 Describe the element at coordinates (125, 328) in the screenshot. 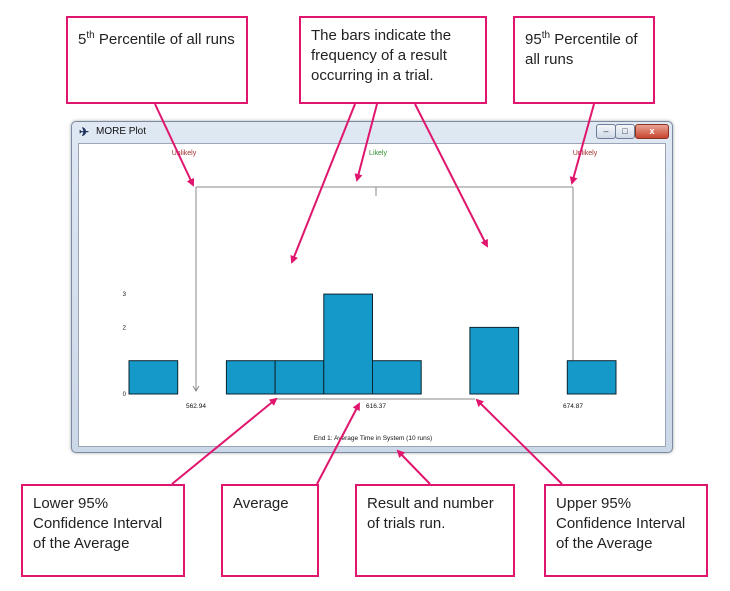

I see `y-tick-label-1: 2` at that location.